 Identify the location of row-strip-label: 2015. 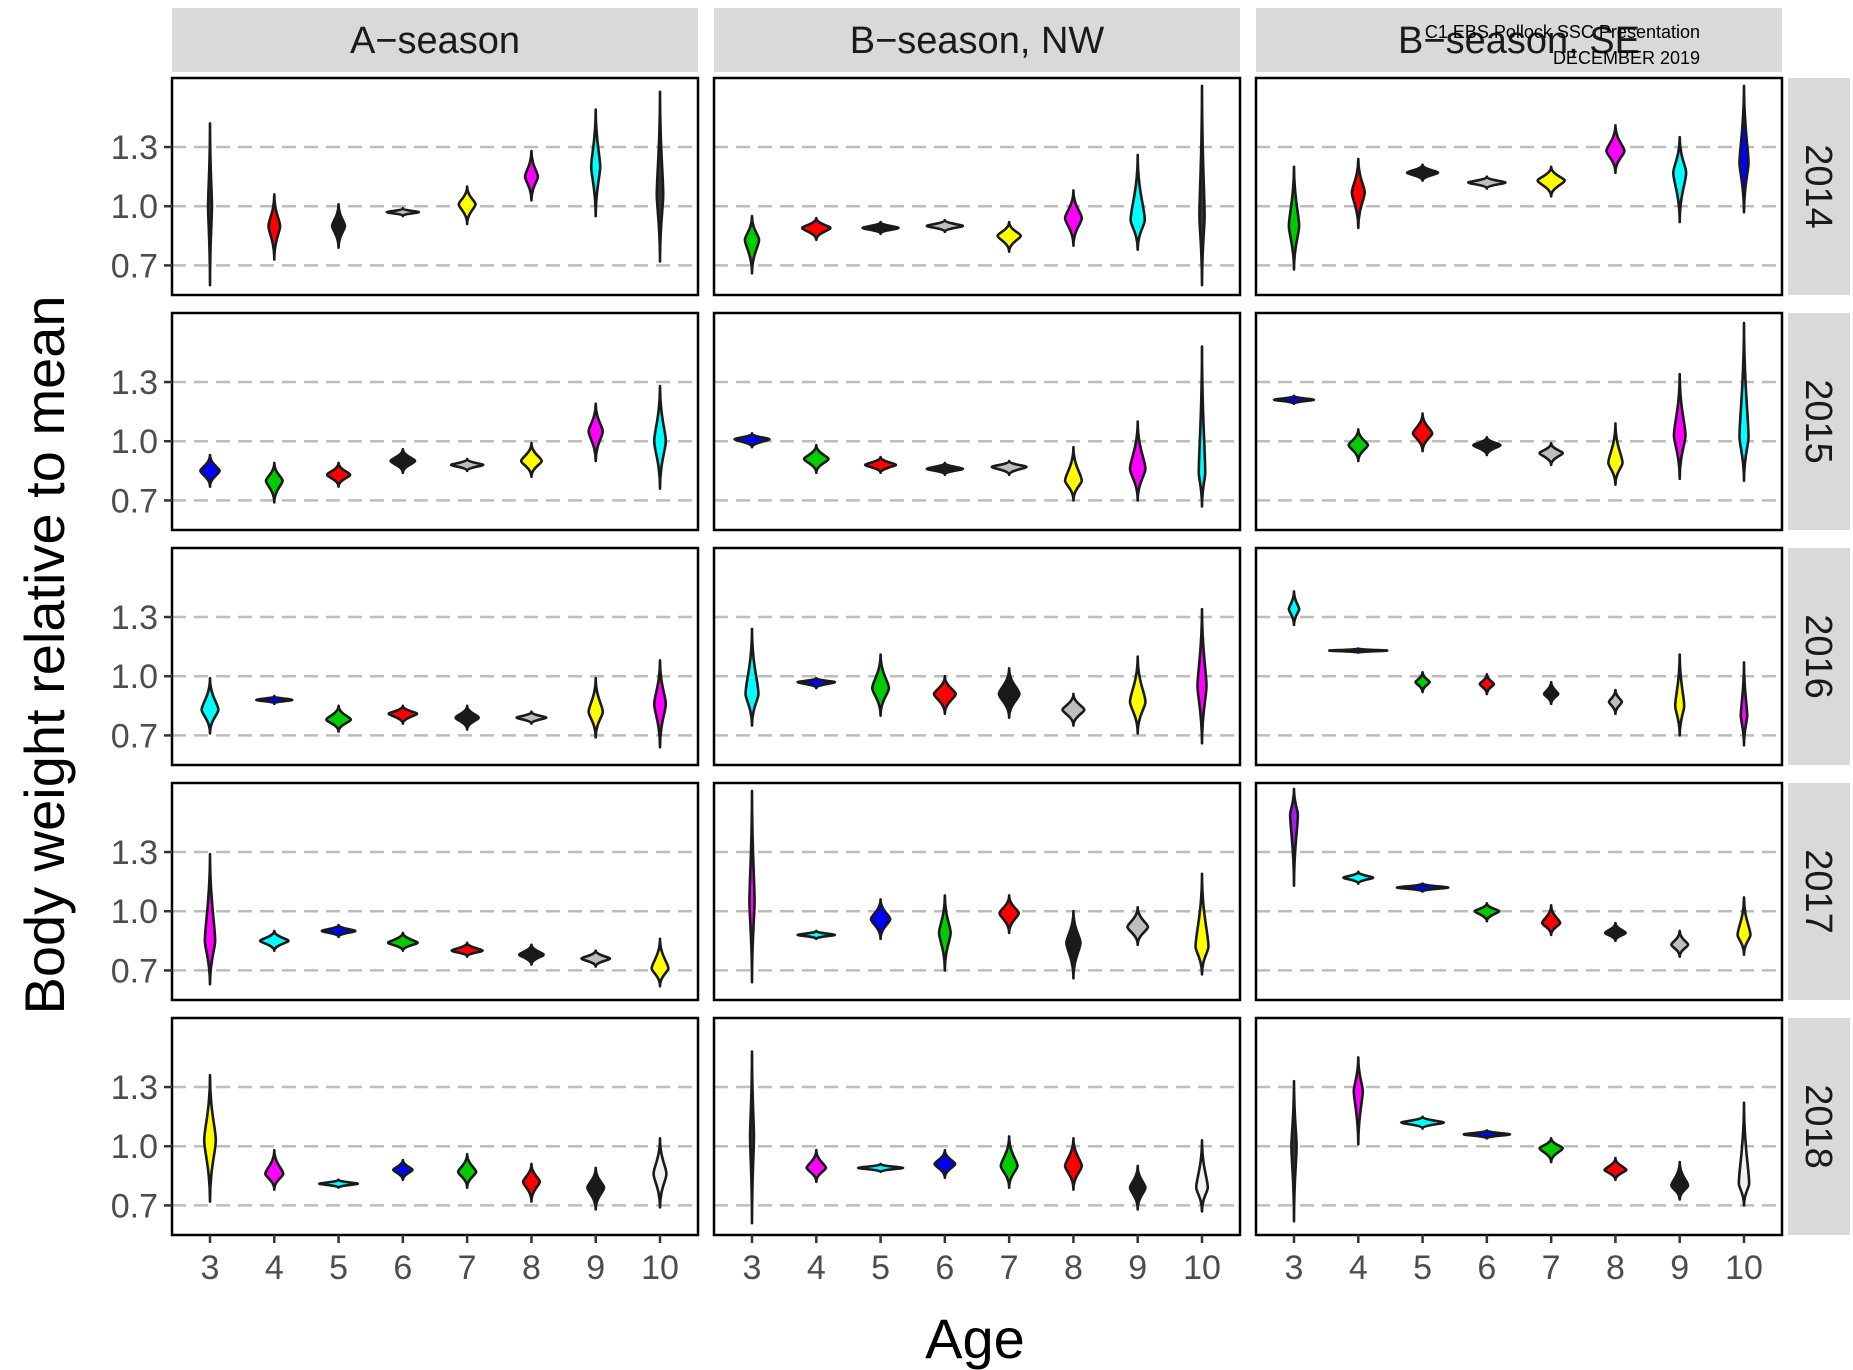
(1818, 421).